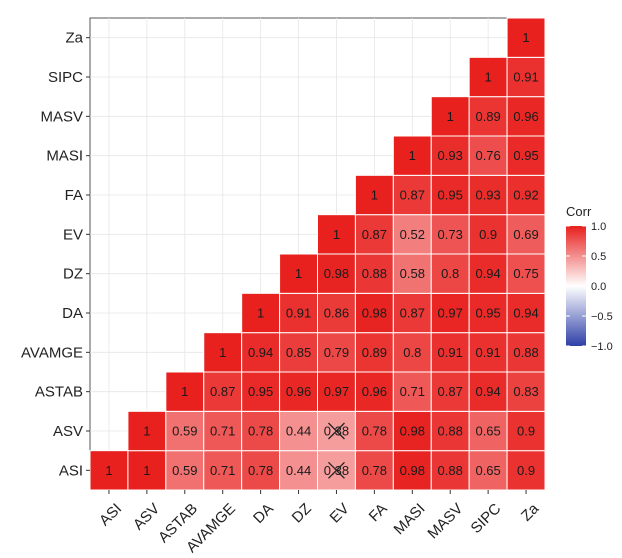 This screenshot has height=558, width=622. What do you see at coordinates (487, 155) in the screenshot?
I see `cell-value-label: 0.76` at bounding box center [487, 155].